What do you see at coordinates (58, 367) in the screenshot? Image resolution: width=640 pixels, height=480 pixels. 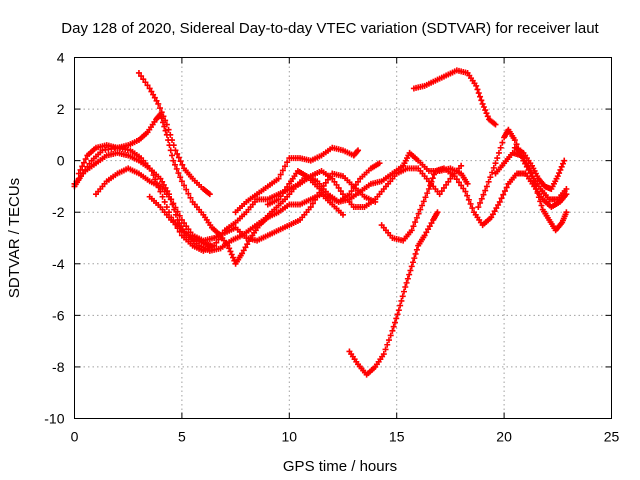 I see `y-tick-label: -8` at bounding box center [58, 367].